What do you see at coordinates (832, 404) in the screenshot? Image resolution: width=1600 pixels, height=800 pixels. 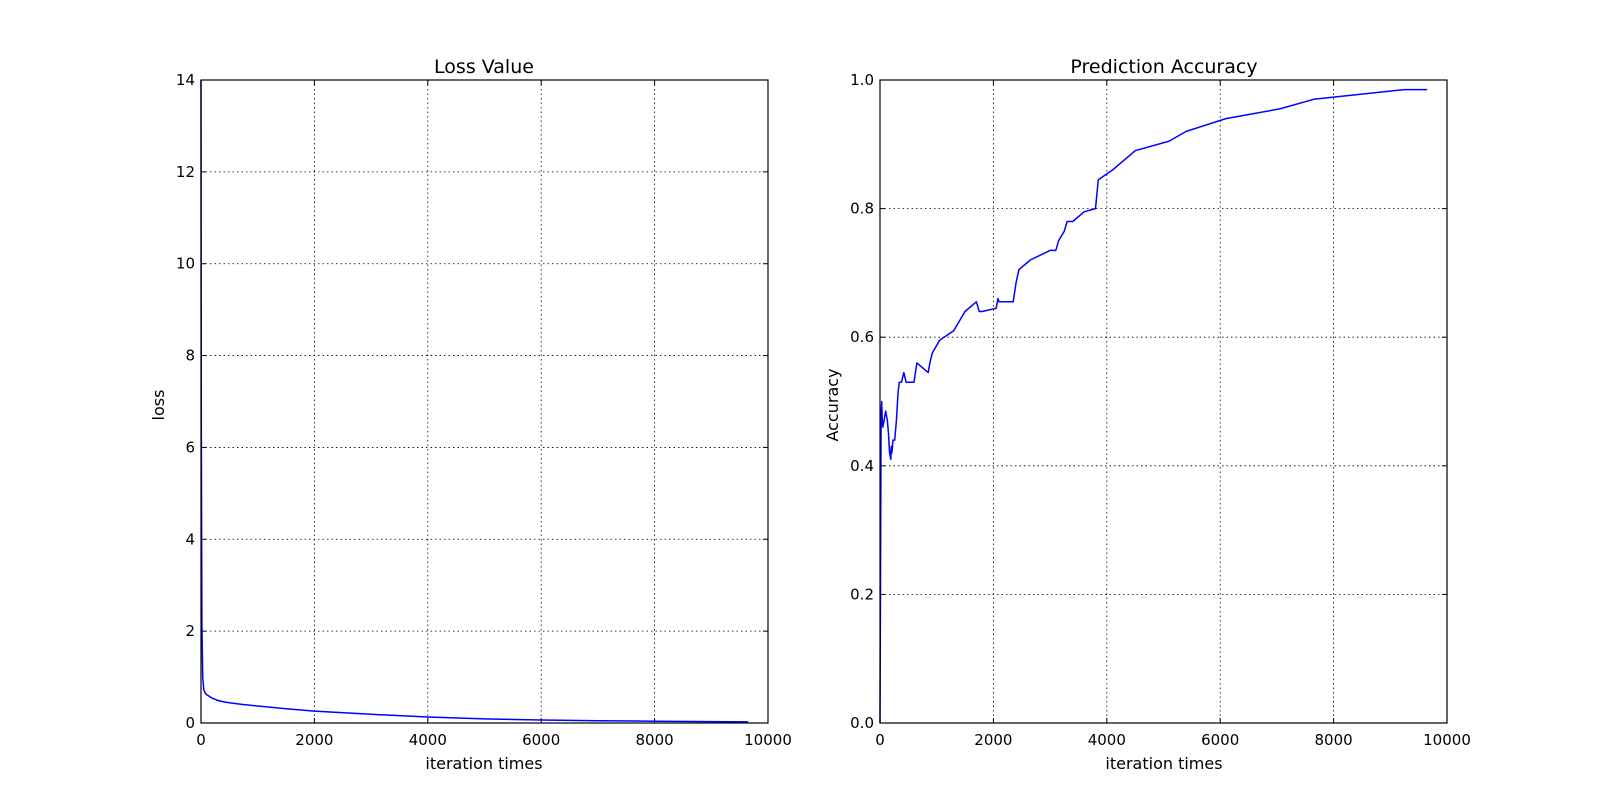 I see `accuracy-chart-ylabel: Accuracy` at bounding box center [832, 404].